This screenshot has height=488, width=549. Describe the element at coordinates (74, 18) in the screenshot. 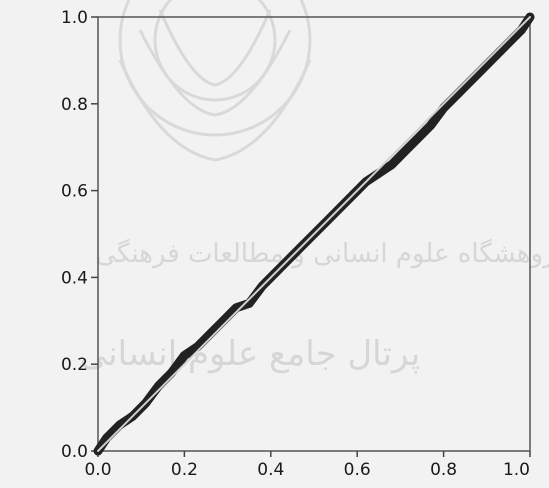

I see `y-tick-label: 1.0` at that location.